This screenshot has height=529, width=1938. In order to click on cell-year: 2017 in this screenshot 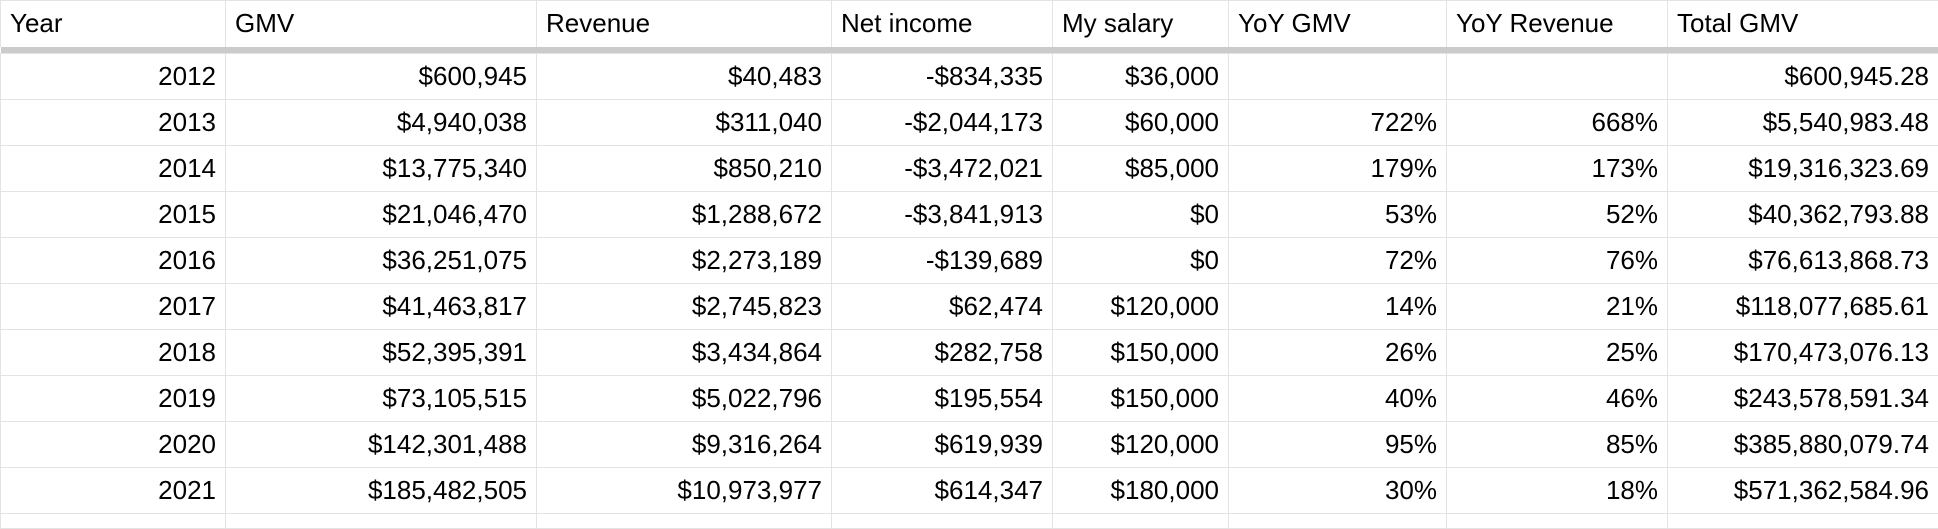, I will do `click(113, 307)`.